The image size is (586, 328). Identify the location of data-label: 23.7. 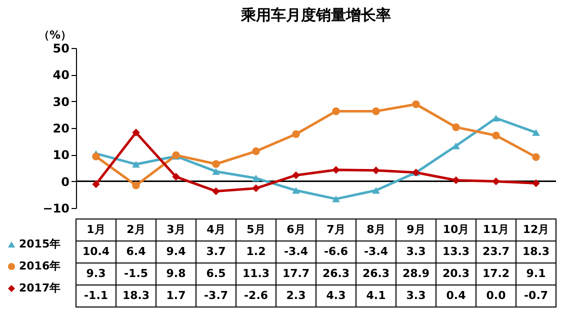
(496, 251).